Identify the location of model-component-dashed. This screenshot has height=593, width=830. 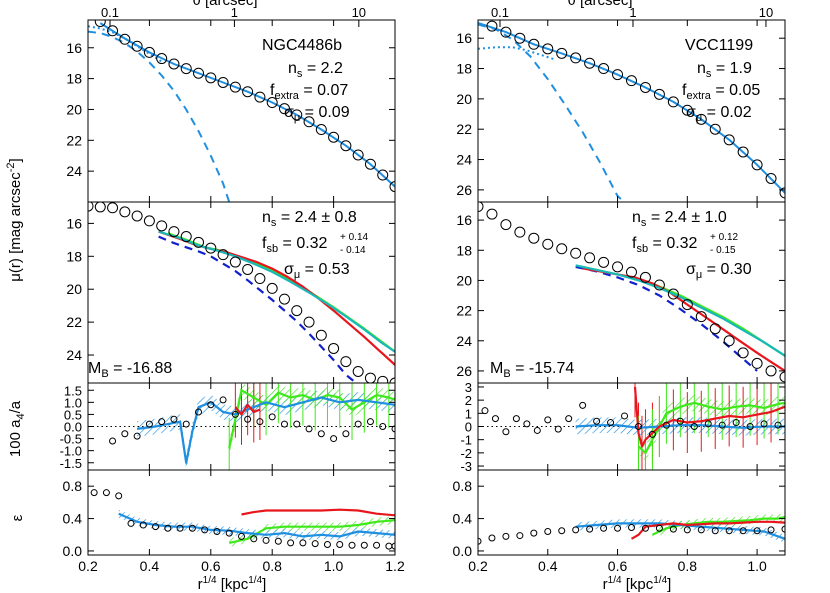
(552, 112).